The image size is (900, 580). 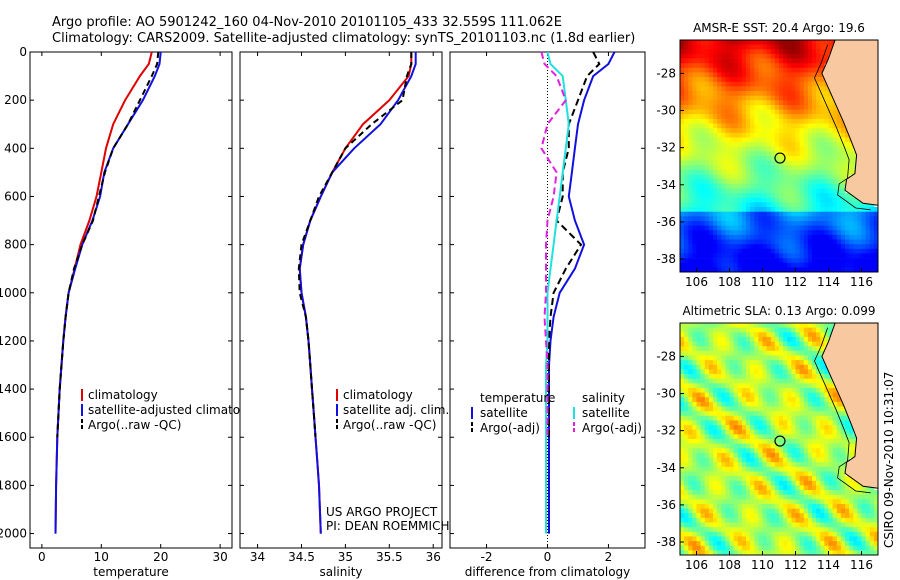 What do you see at coordinates (861, 282) in the screenshot?
I see `sst_map-xtick-label: 116` at bounding box center [861, 282].